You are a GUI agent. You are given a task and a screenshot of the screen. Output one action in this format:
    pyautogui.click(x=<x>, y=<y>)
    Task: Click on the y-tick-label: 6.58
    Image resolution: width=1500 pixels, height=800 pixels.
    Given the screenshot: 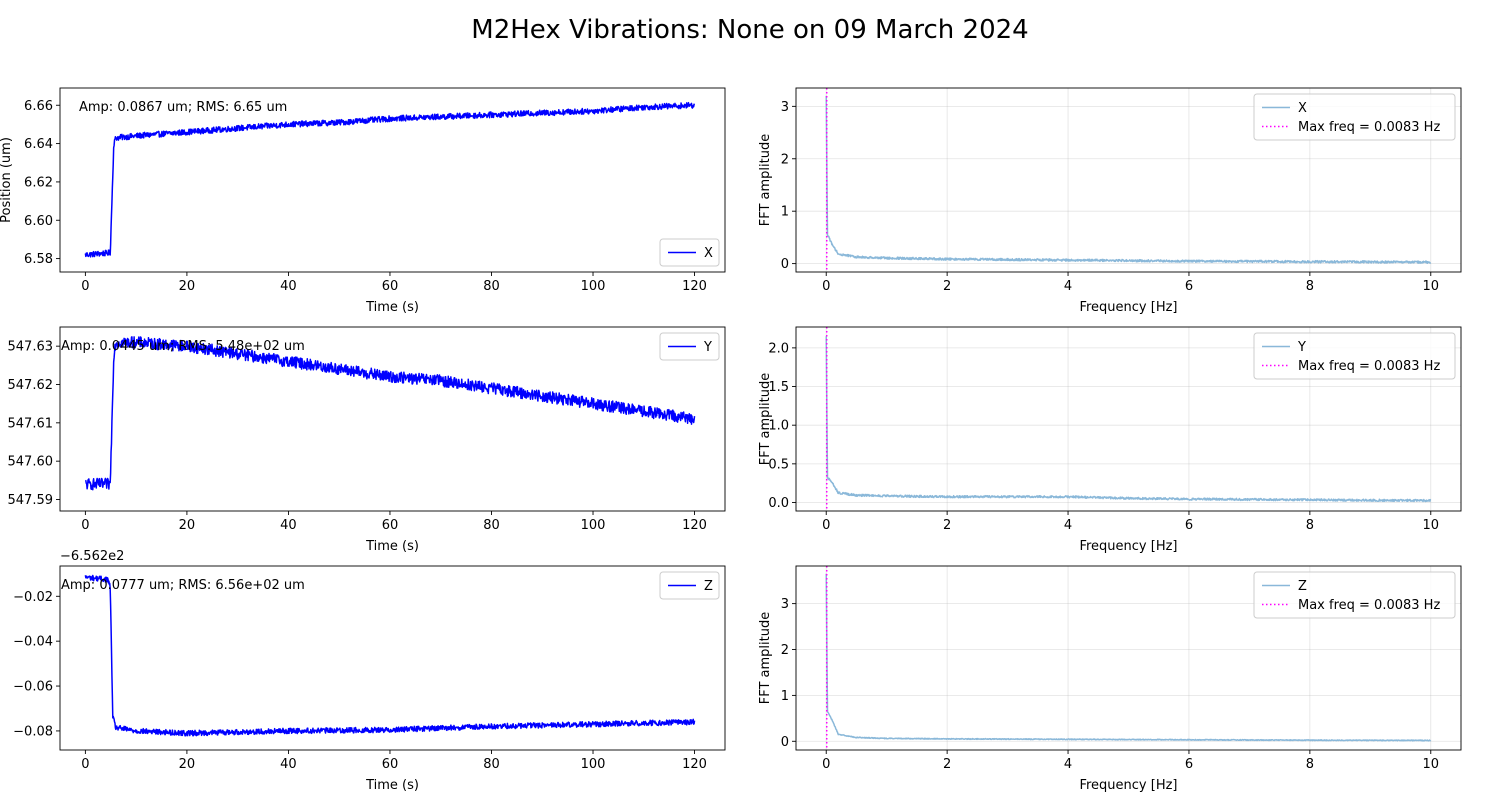 What is the action you would take?
    pyautogui.click(x=38, y=259)
    